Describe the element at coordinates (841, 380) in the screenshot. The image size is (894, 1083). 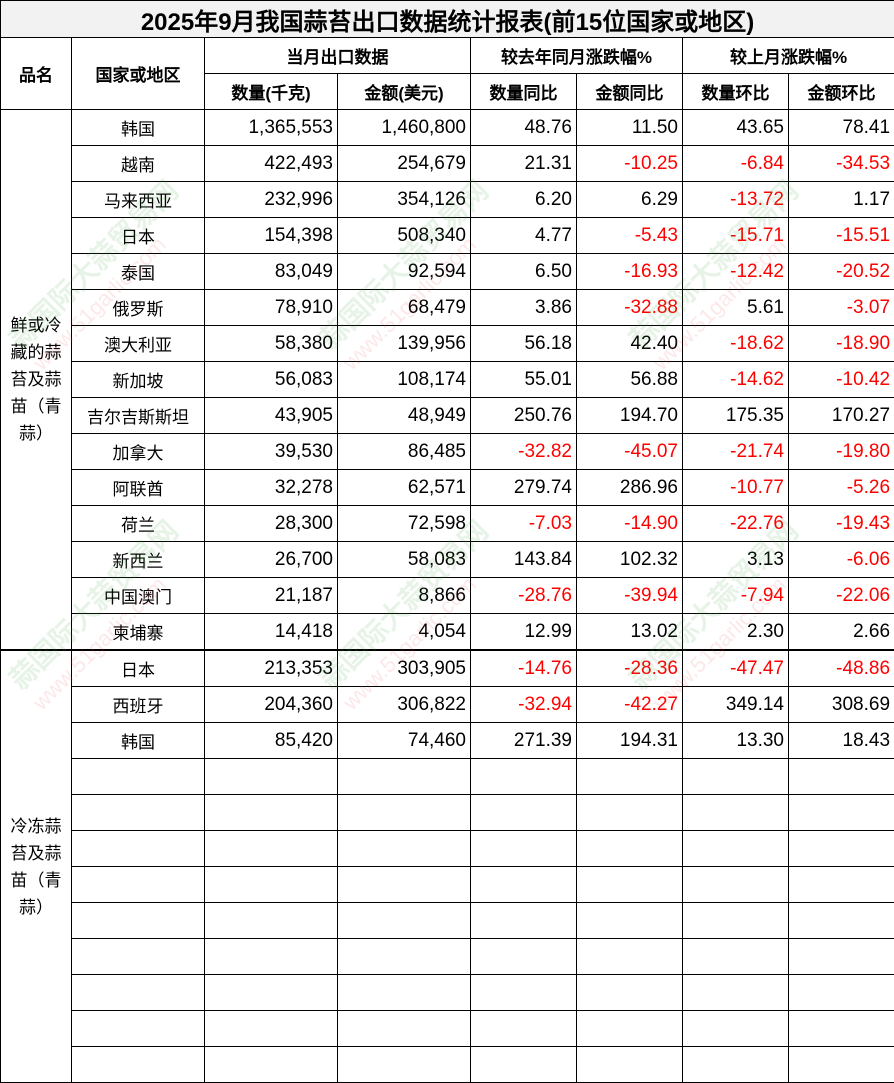
I see `amt-mom-cell: -10.42` at that location.